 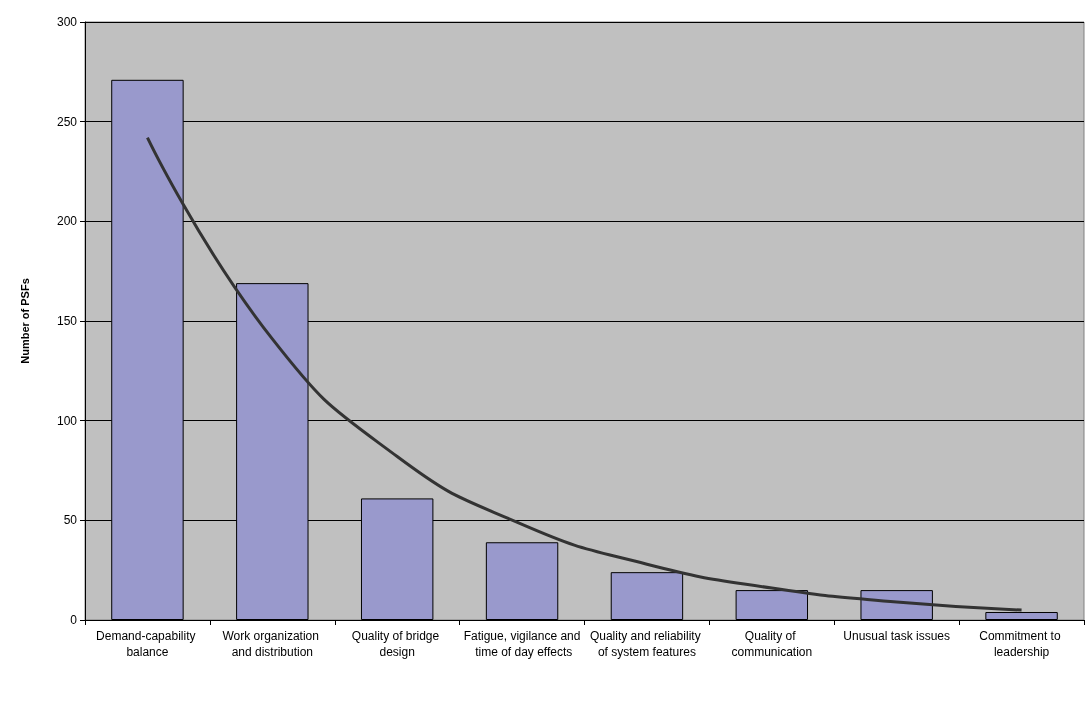 What do you see at coordinates (646, 644) in the screenshot?
I see `x-tick-label: Quality and reliability of system features` at bounding box center [646, 644].